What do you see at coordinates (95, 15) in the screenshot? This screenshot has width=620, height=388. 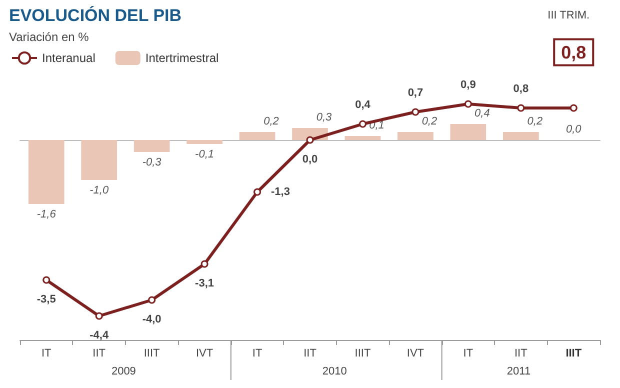 I see `chart-title: EVOLUCIÓN DEL PIB` at bounding box center [95, 15].